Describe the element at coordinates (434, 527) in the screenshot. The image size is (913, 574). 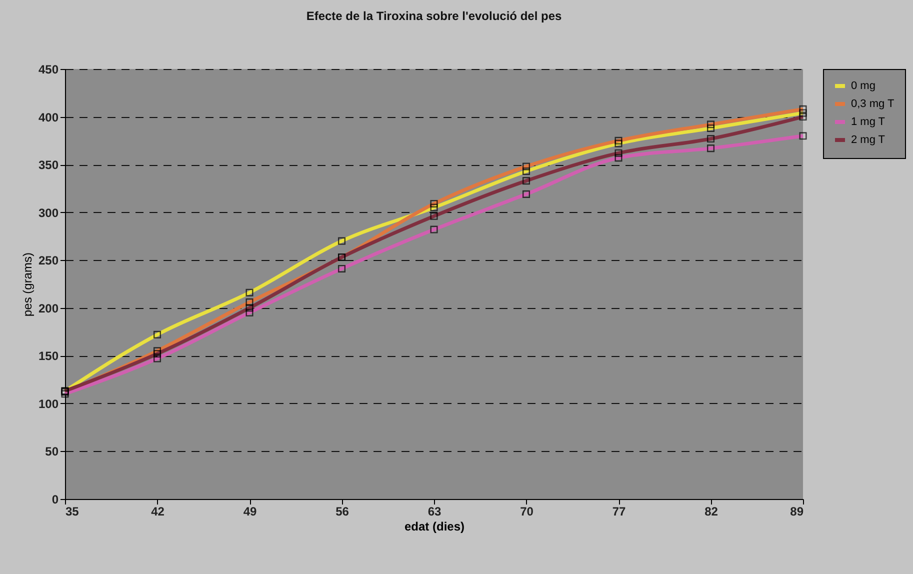
I see `x-axis-title: edat (dies)` at that location.